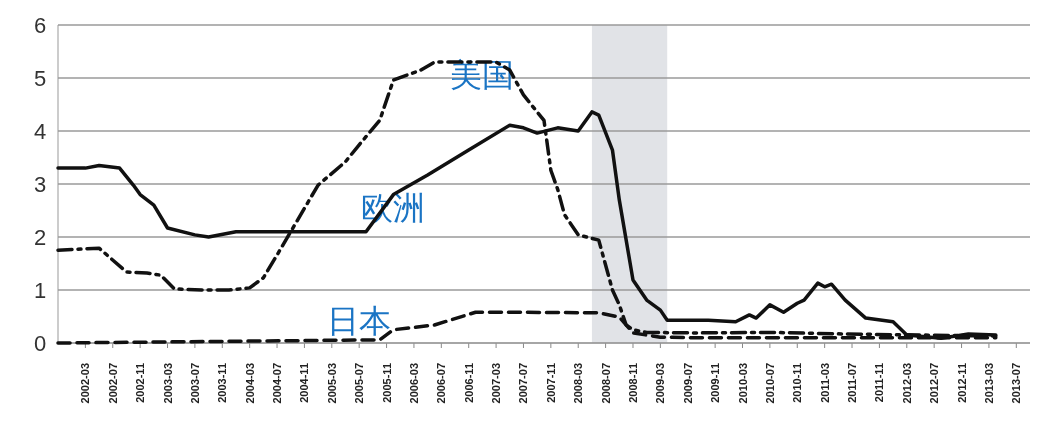 This screenshot has height=445, width=1038. What do you see at coordinates (961, 383) in the screenshot?
I see `x-tick-label: 2012-11` at bounding box center [961, 383].